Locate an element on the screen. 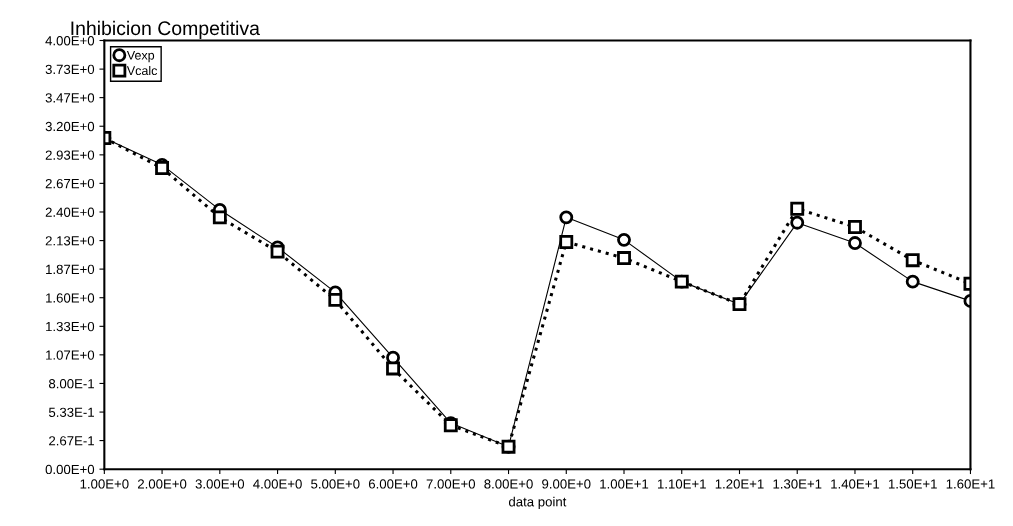 This screenshot has height=526, width=1013. x-tick-label: 1.30E+1 is located at coordinates (797, 484).